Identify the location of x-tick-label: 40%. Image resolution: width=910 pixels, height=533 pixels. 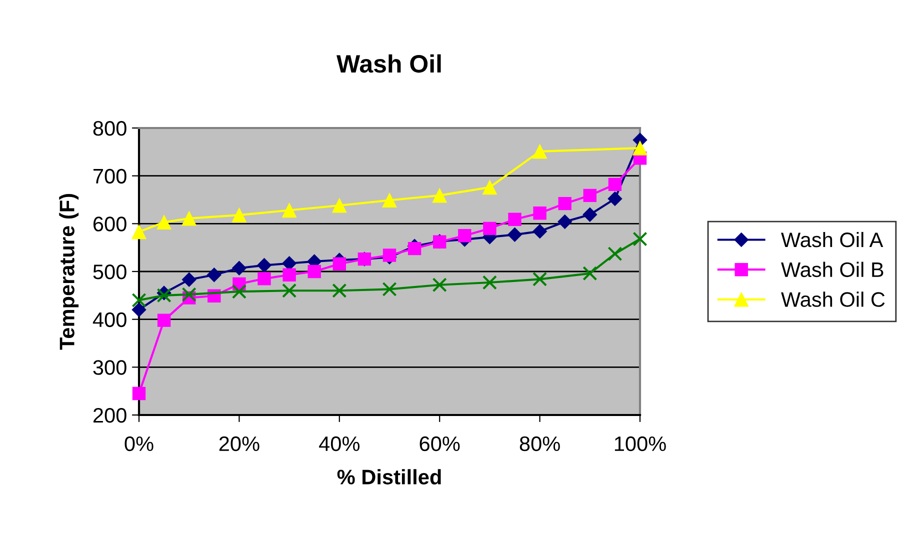
(339, 444).